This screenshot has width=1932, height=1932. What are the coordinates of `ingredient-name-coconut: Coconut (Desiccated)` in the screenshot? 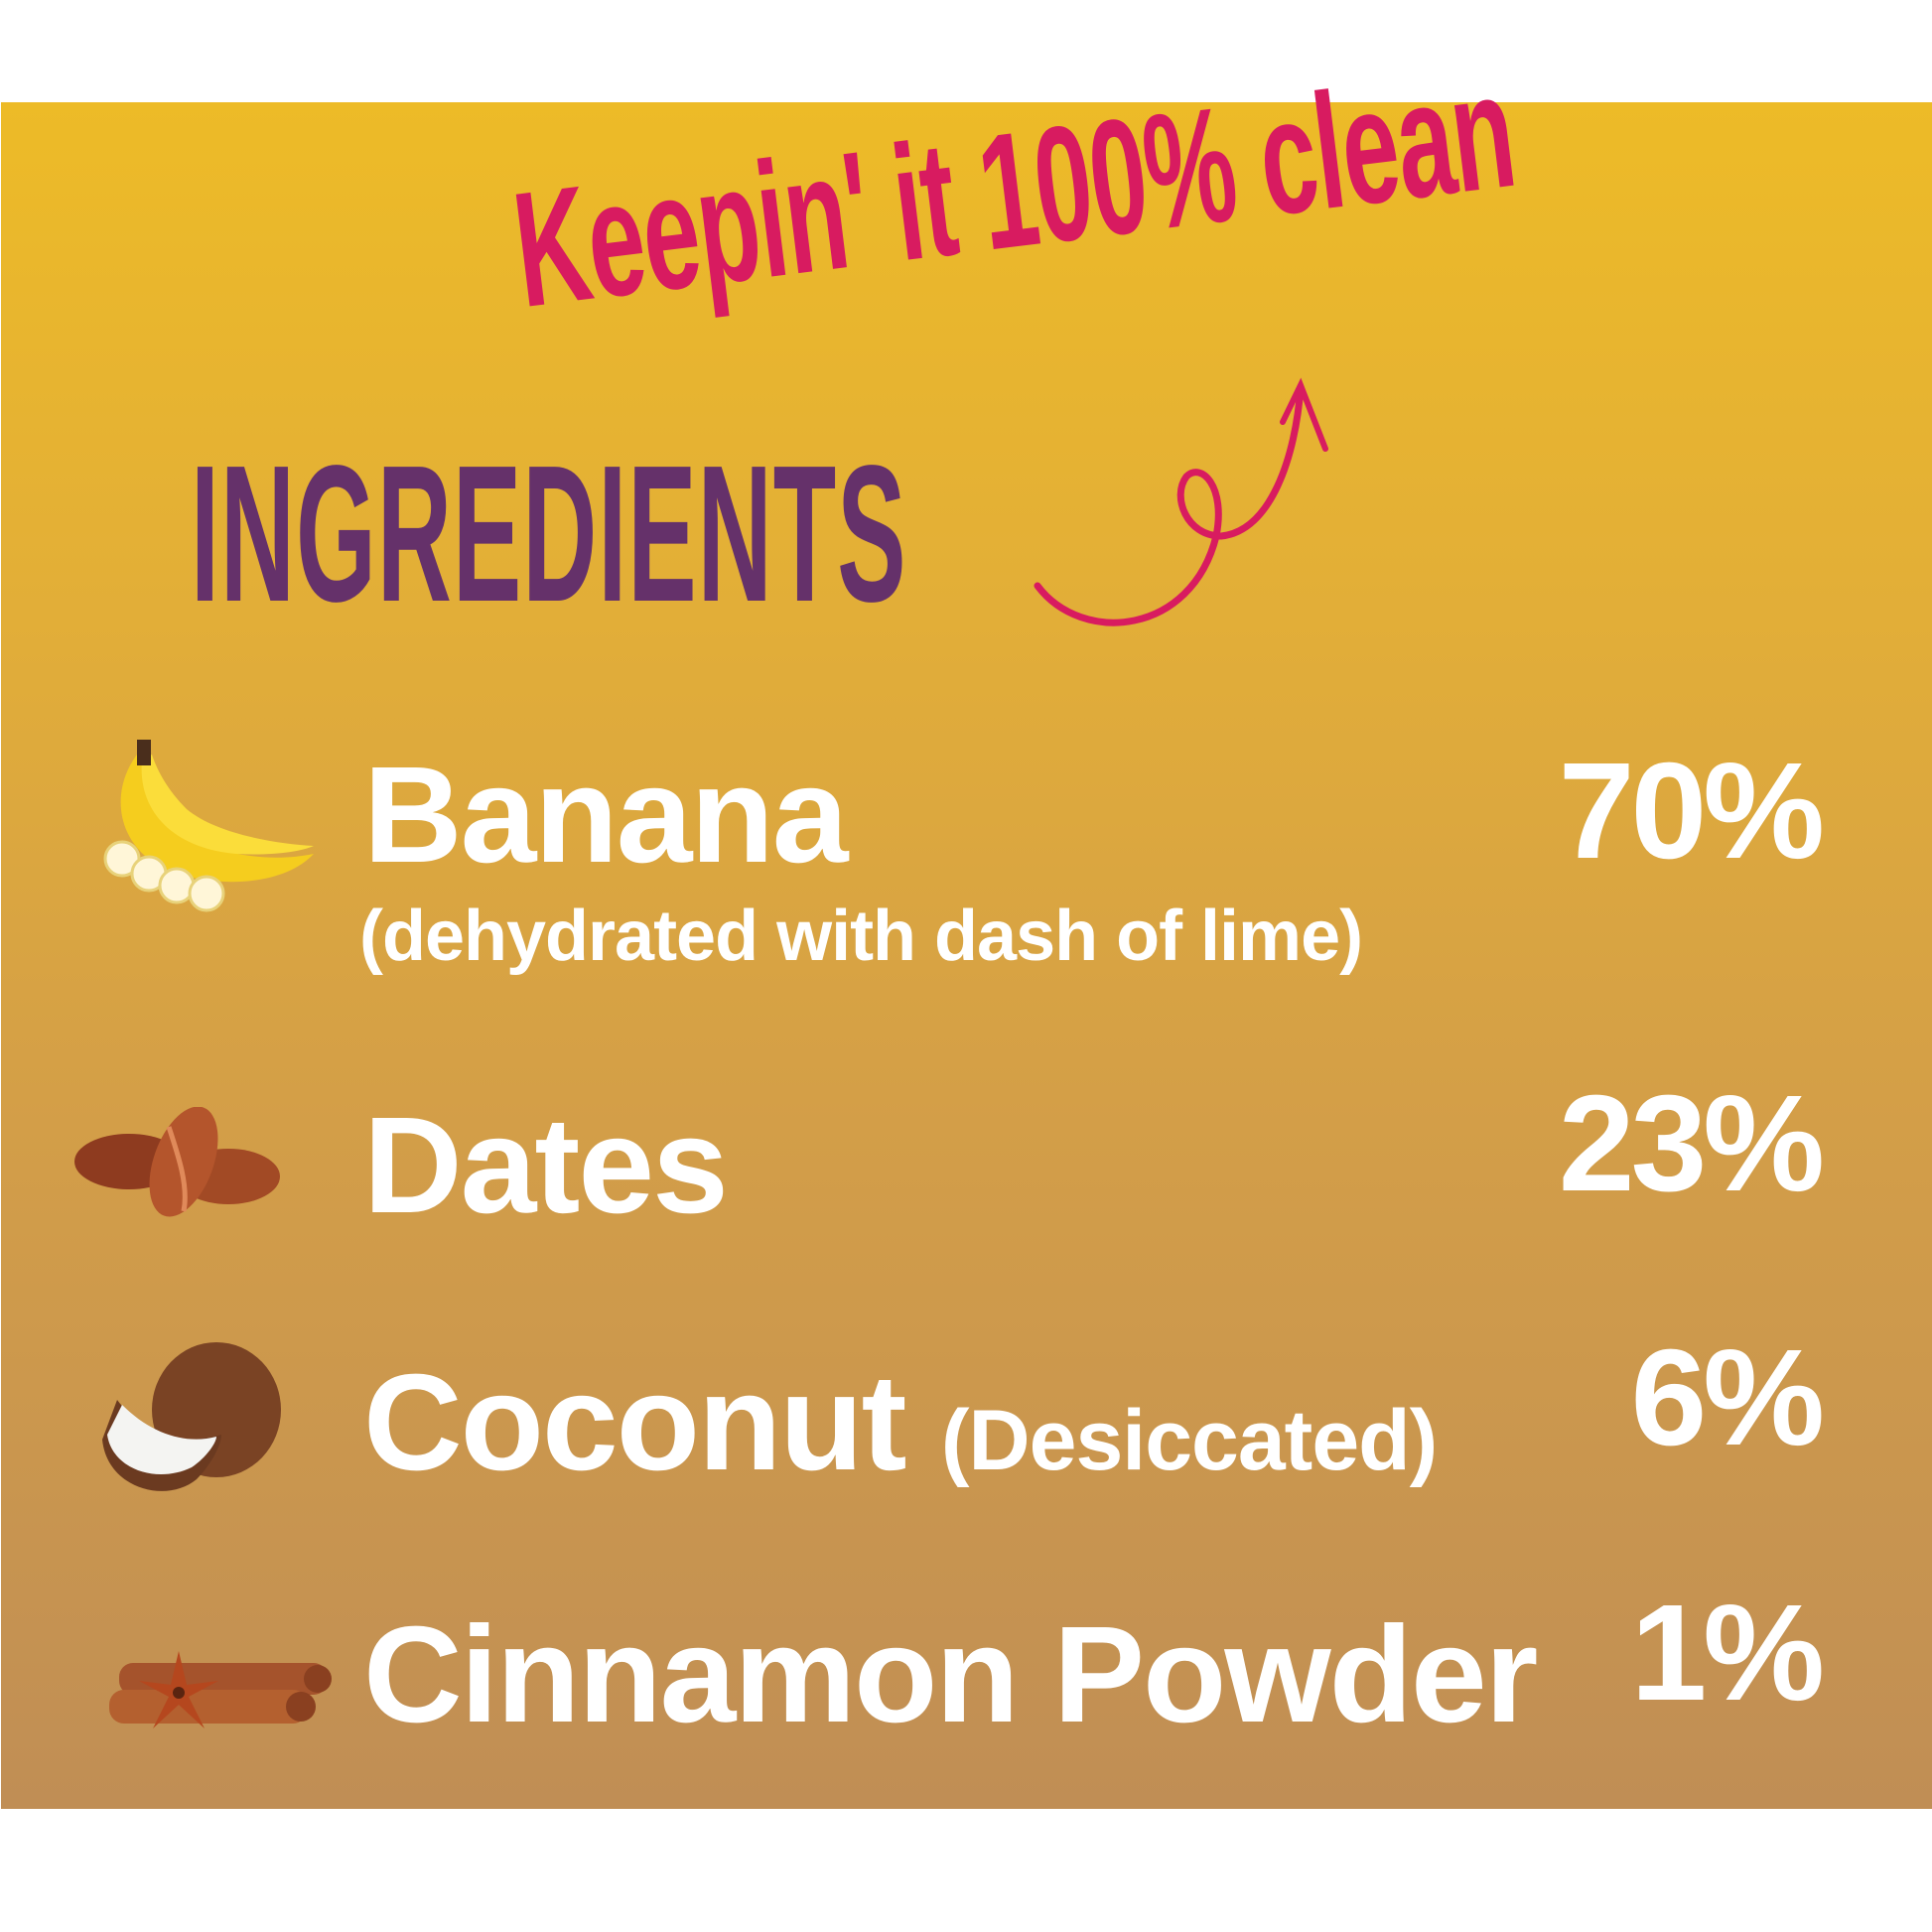 It's located at (901, 1422).